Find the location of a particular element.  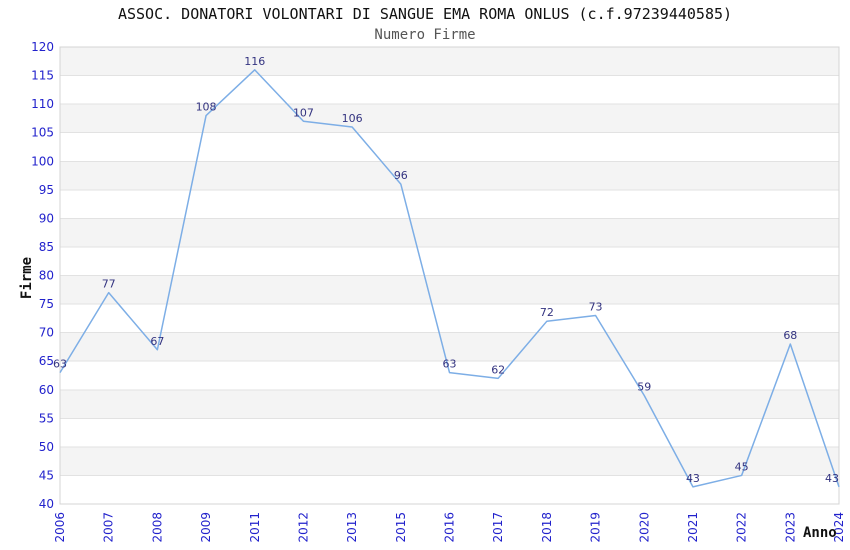

x-axis-title: Anno is located at coordinates (820, 533).